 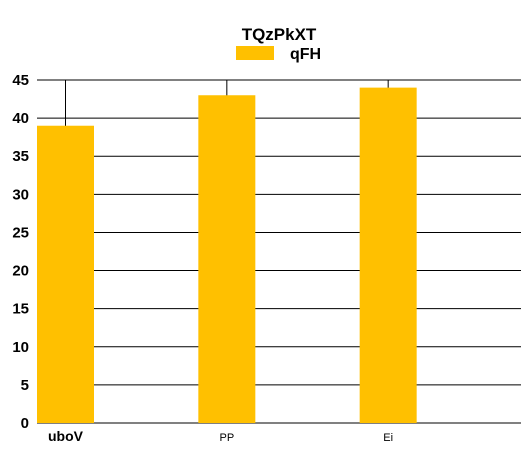 What do you see at coordinates (305, 54) in the screenshot?
I see `legend-label: qFH` at bounding box center [305, 54].